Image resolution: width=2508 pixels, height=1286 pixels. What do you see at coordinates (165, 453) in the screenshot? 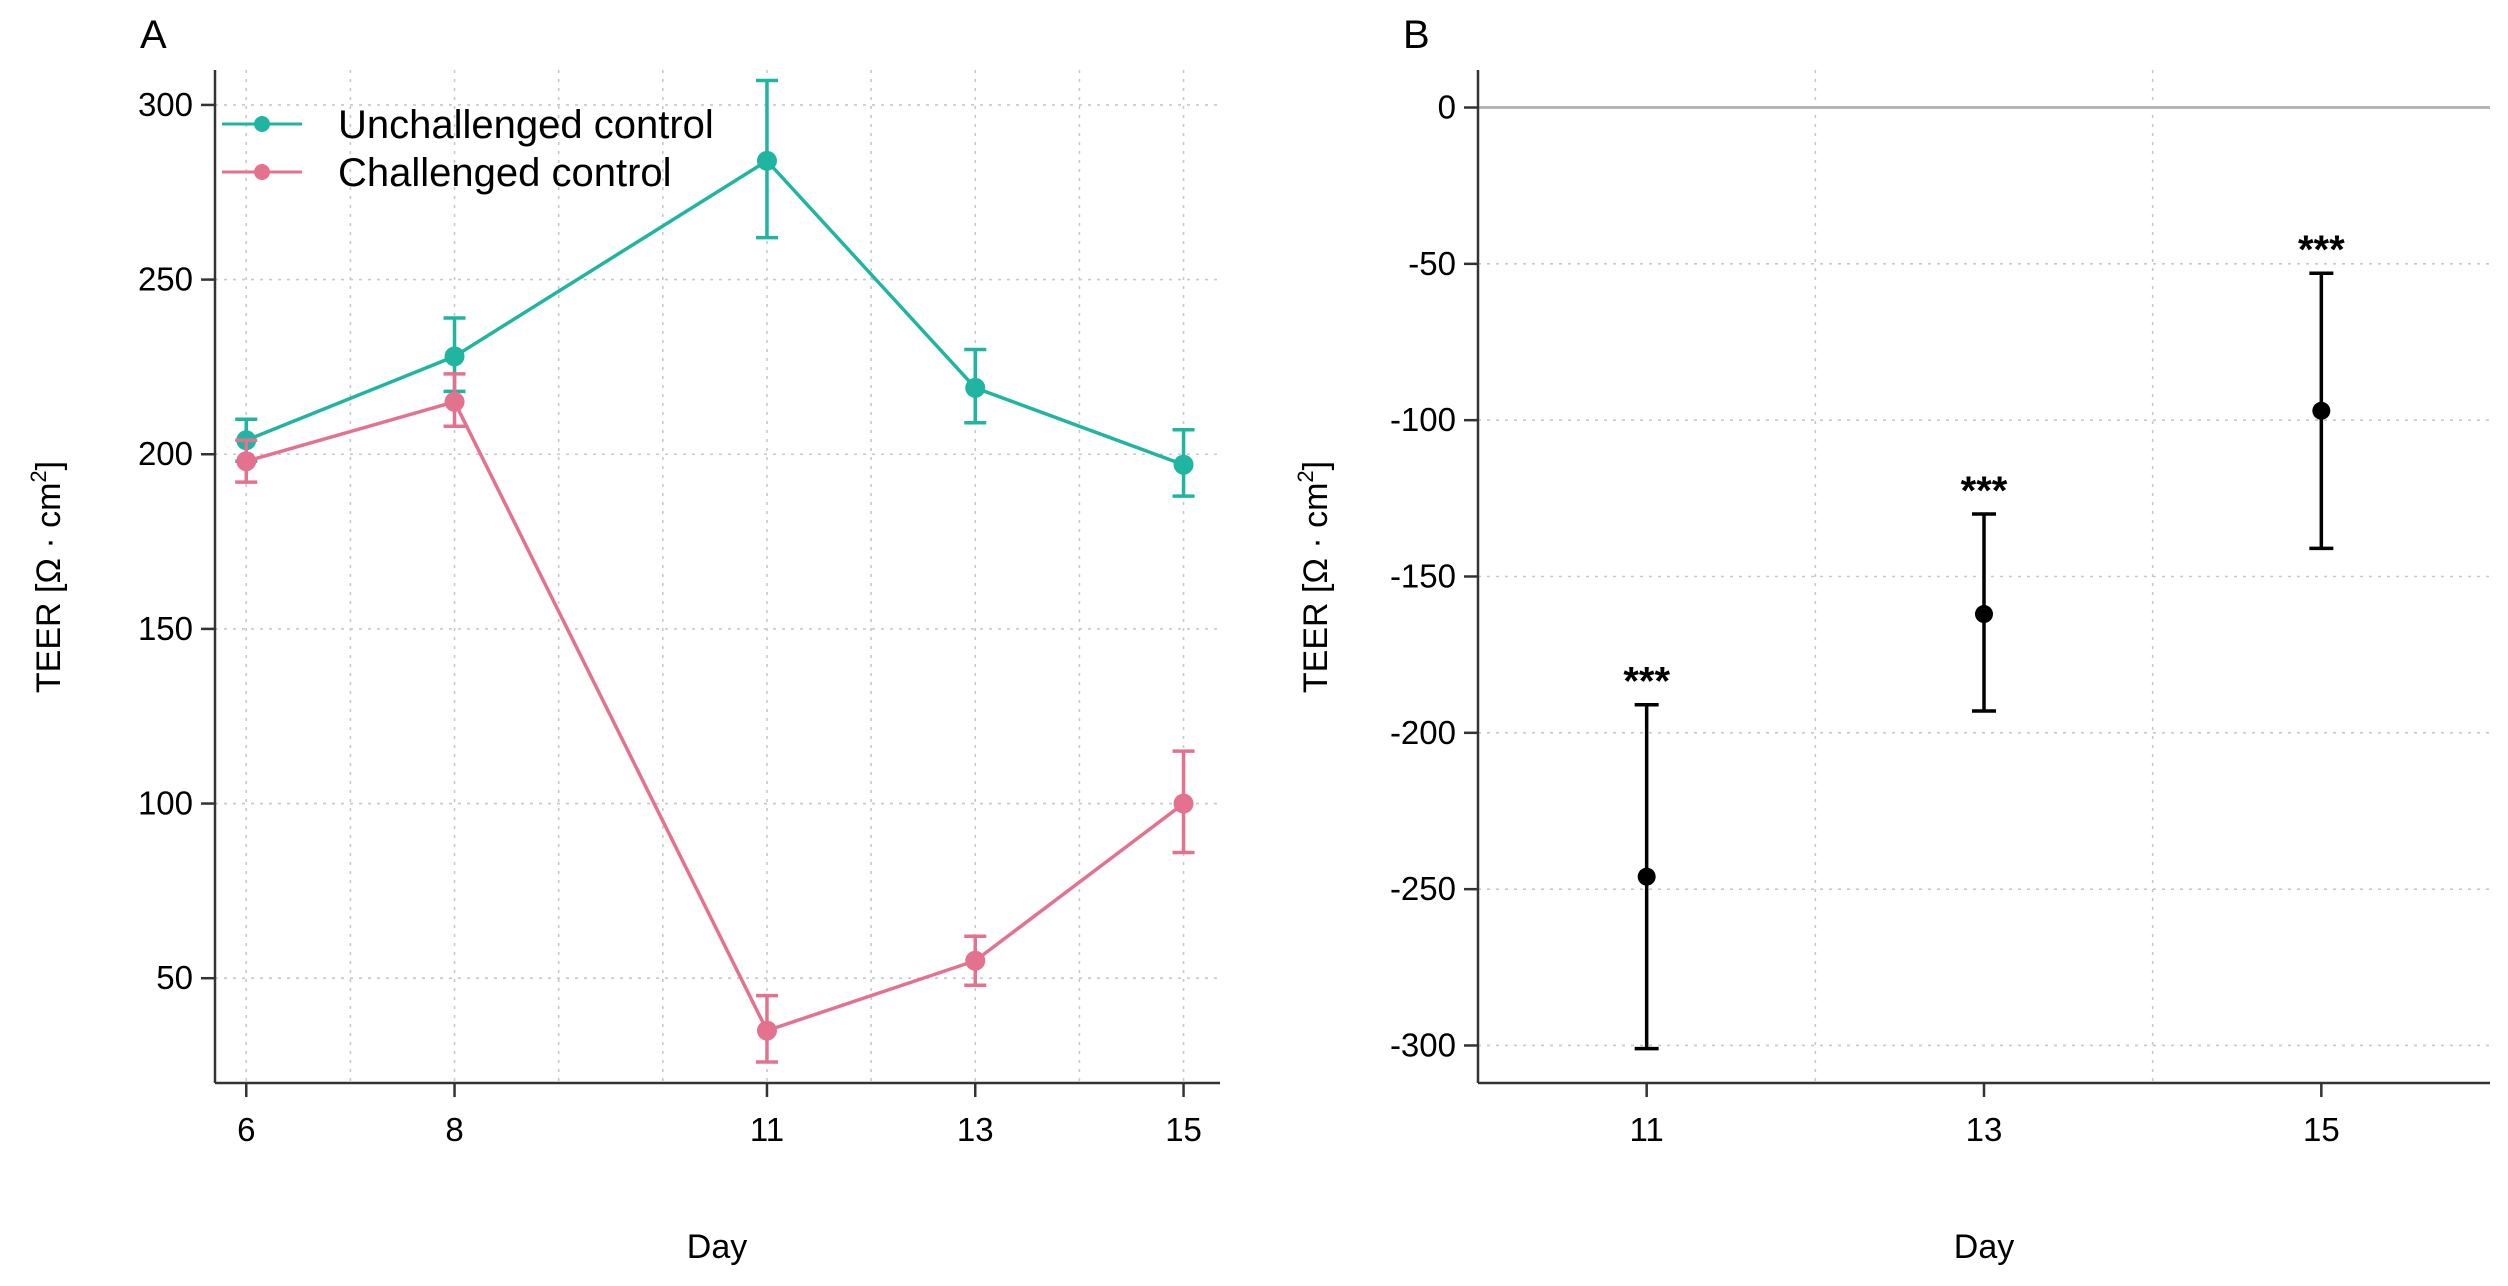
I see `y-tick-label: 200` at bounding box center [165, 453].